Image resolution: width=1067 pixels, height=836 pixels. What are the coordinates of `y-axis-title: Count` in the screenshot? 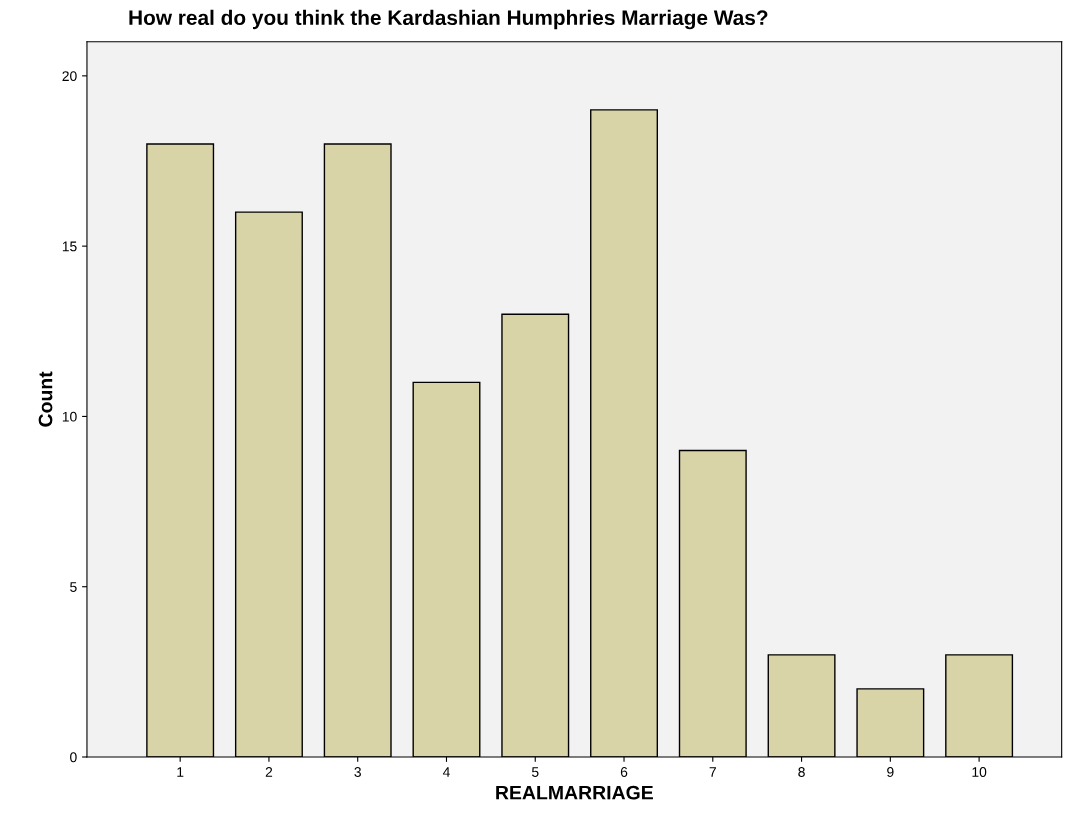 It's located at (45, 399).